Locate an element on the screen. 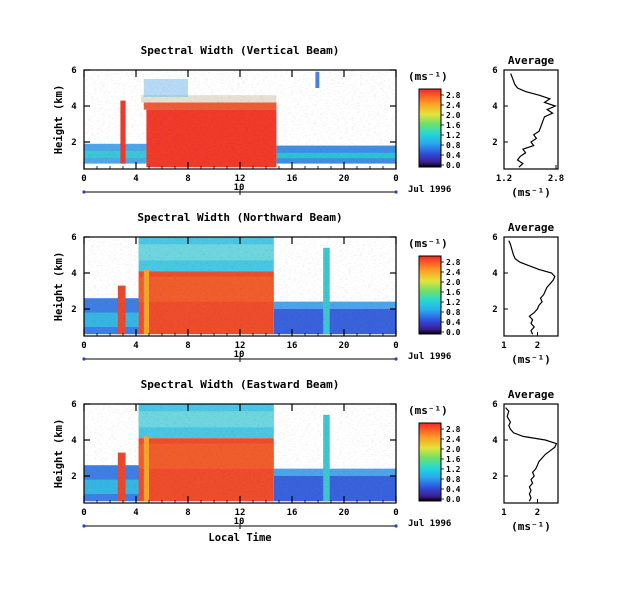 The height and width of the screenshot is (598, 617). panel-title: Spectral Width (Eastward Beam) is located at coordinates (240, 384).